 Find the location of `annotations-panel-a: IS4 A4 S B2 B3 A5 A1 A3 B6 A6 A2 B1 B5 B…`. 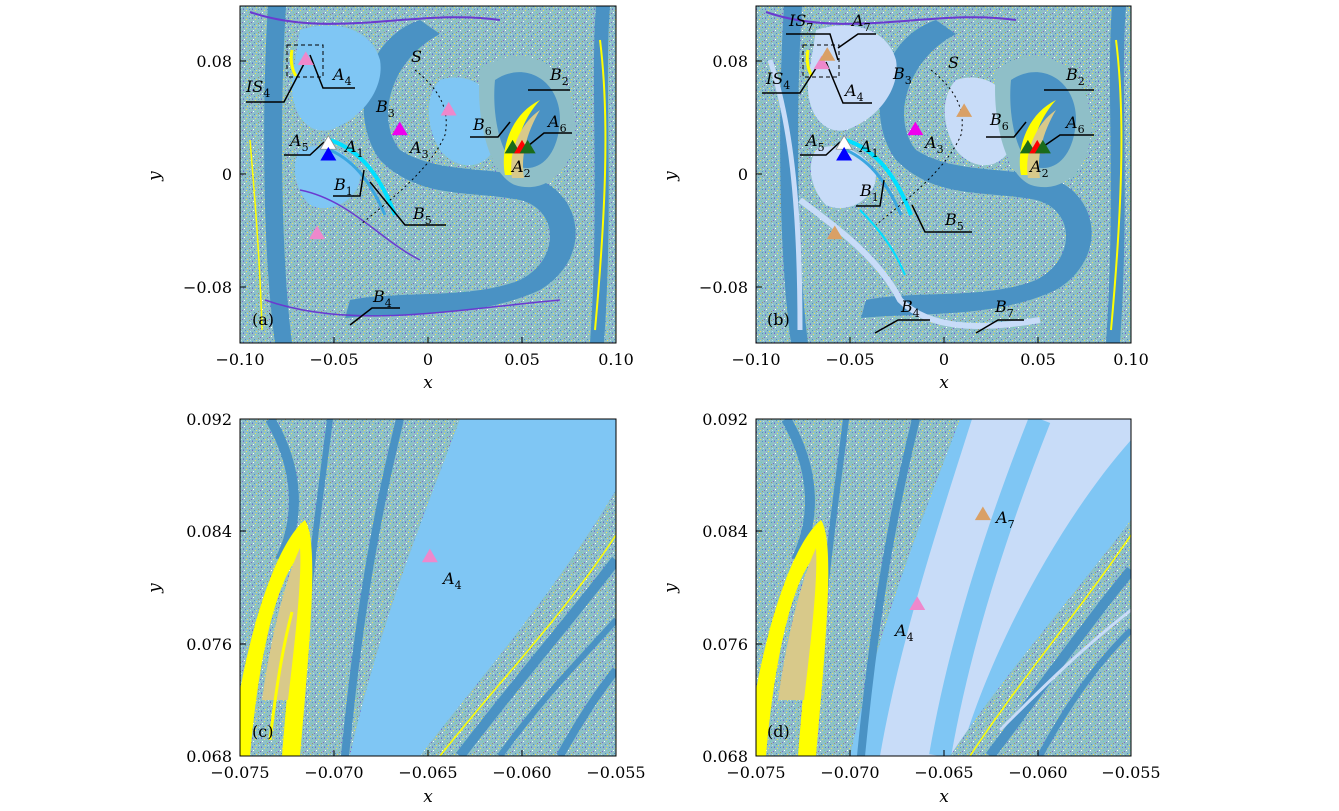

annotations-panel-a: IS4 A4 S B2 B3 A5 A1 A3 B6 A6 A2 B1 B5 B… is located at coordinates (407, 178).